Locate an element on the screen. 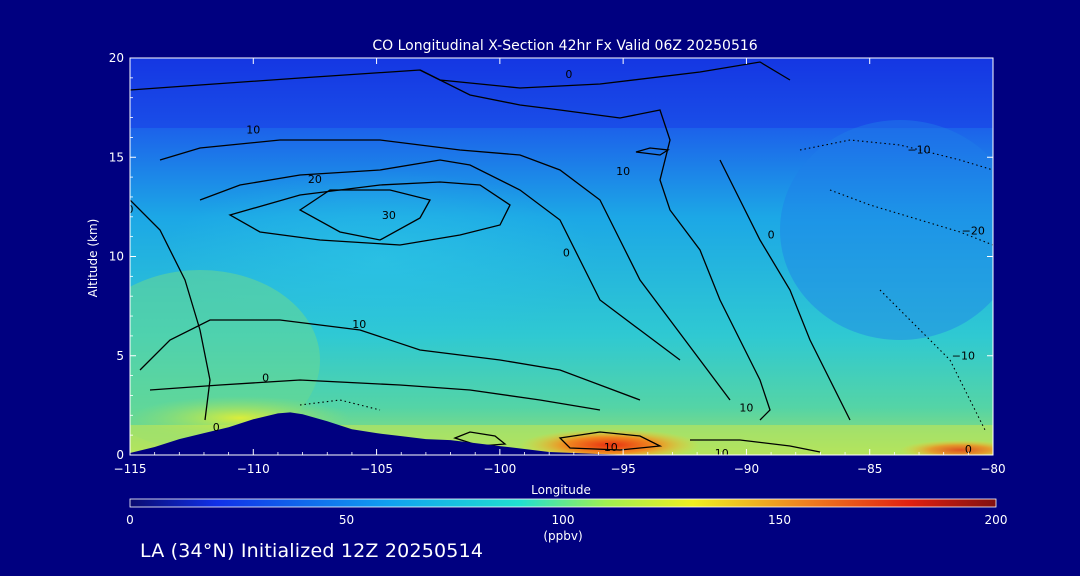  contour-30-ring-outer is located at coordinates (369, 213).